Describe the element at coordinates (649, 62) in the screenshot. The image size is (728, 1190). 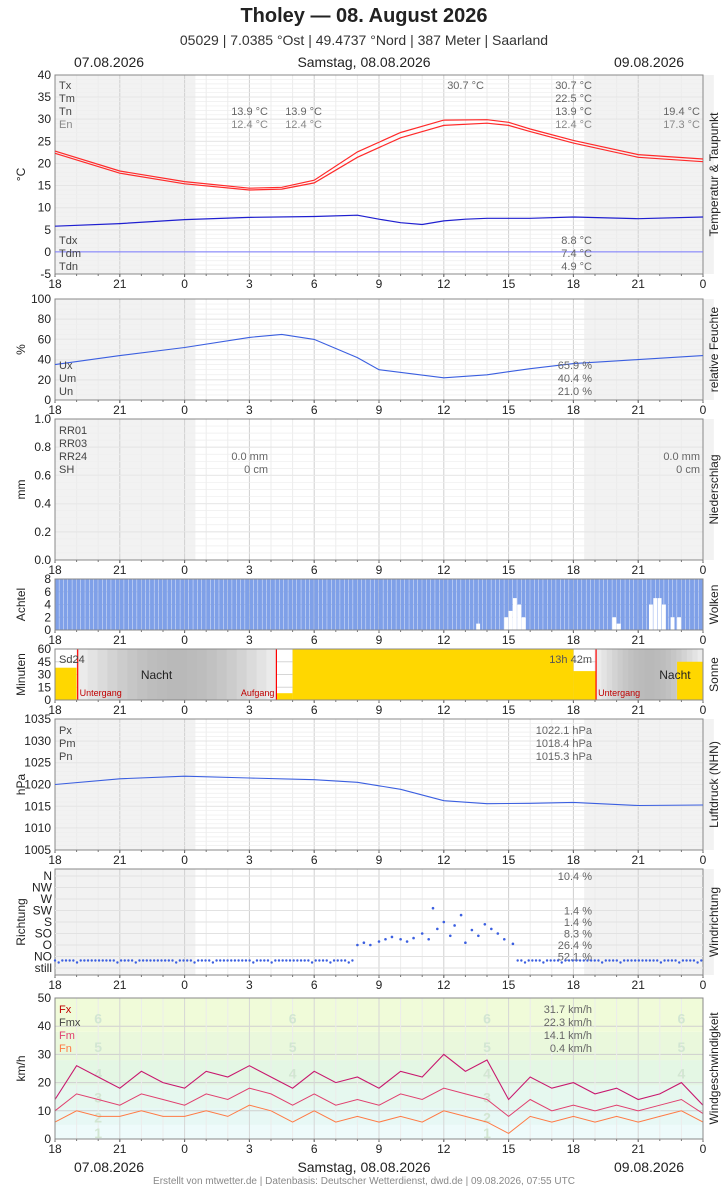
I see `date-right-top: 09.08.2026` at that location.